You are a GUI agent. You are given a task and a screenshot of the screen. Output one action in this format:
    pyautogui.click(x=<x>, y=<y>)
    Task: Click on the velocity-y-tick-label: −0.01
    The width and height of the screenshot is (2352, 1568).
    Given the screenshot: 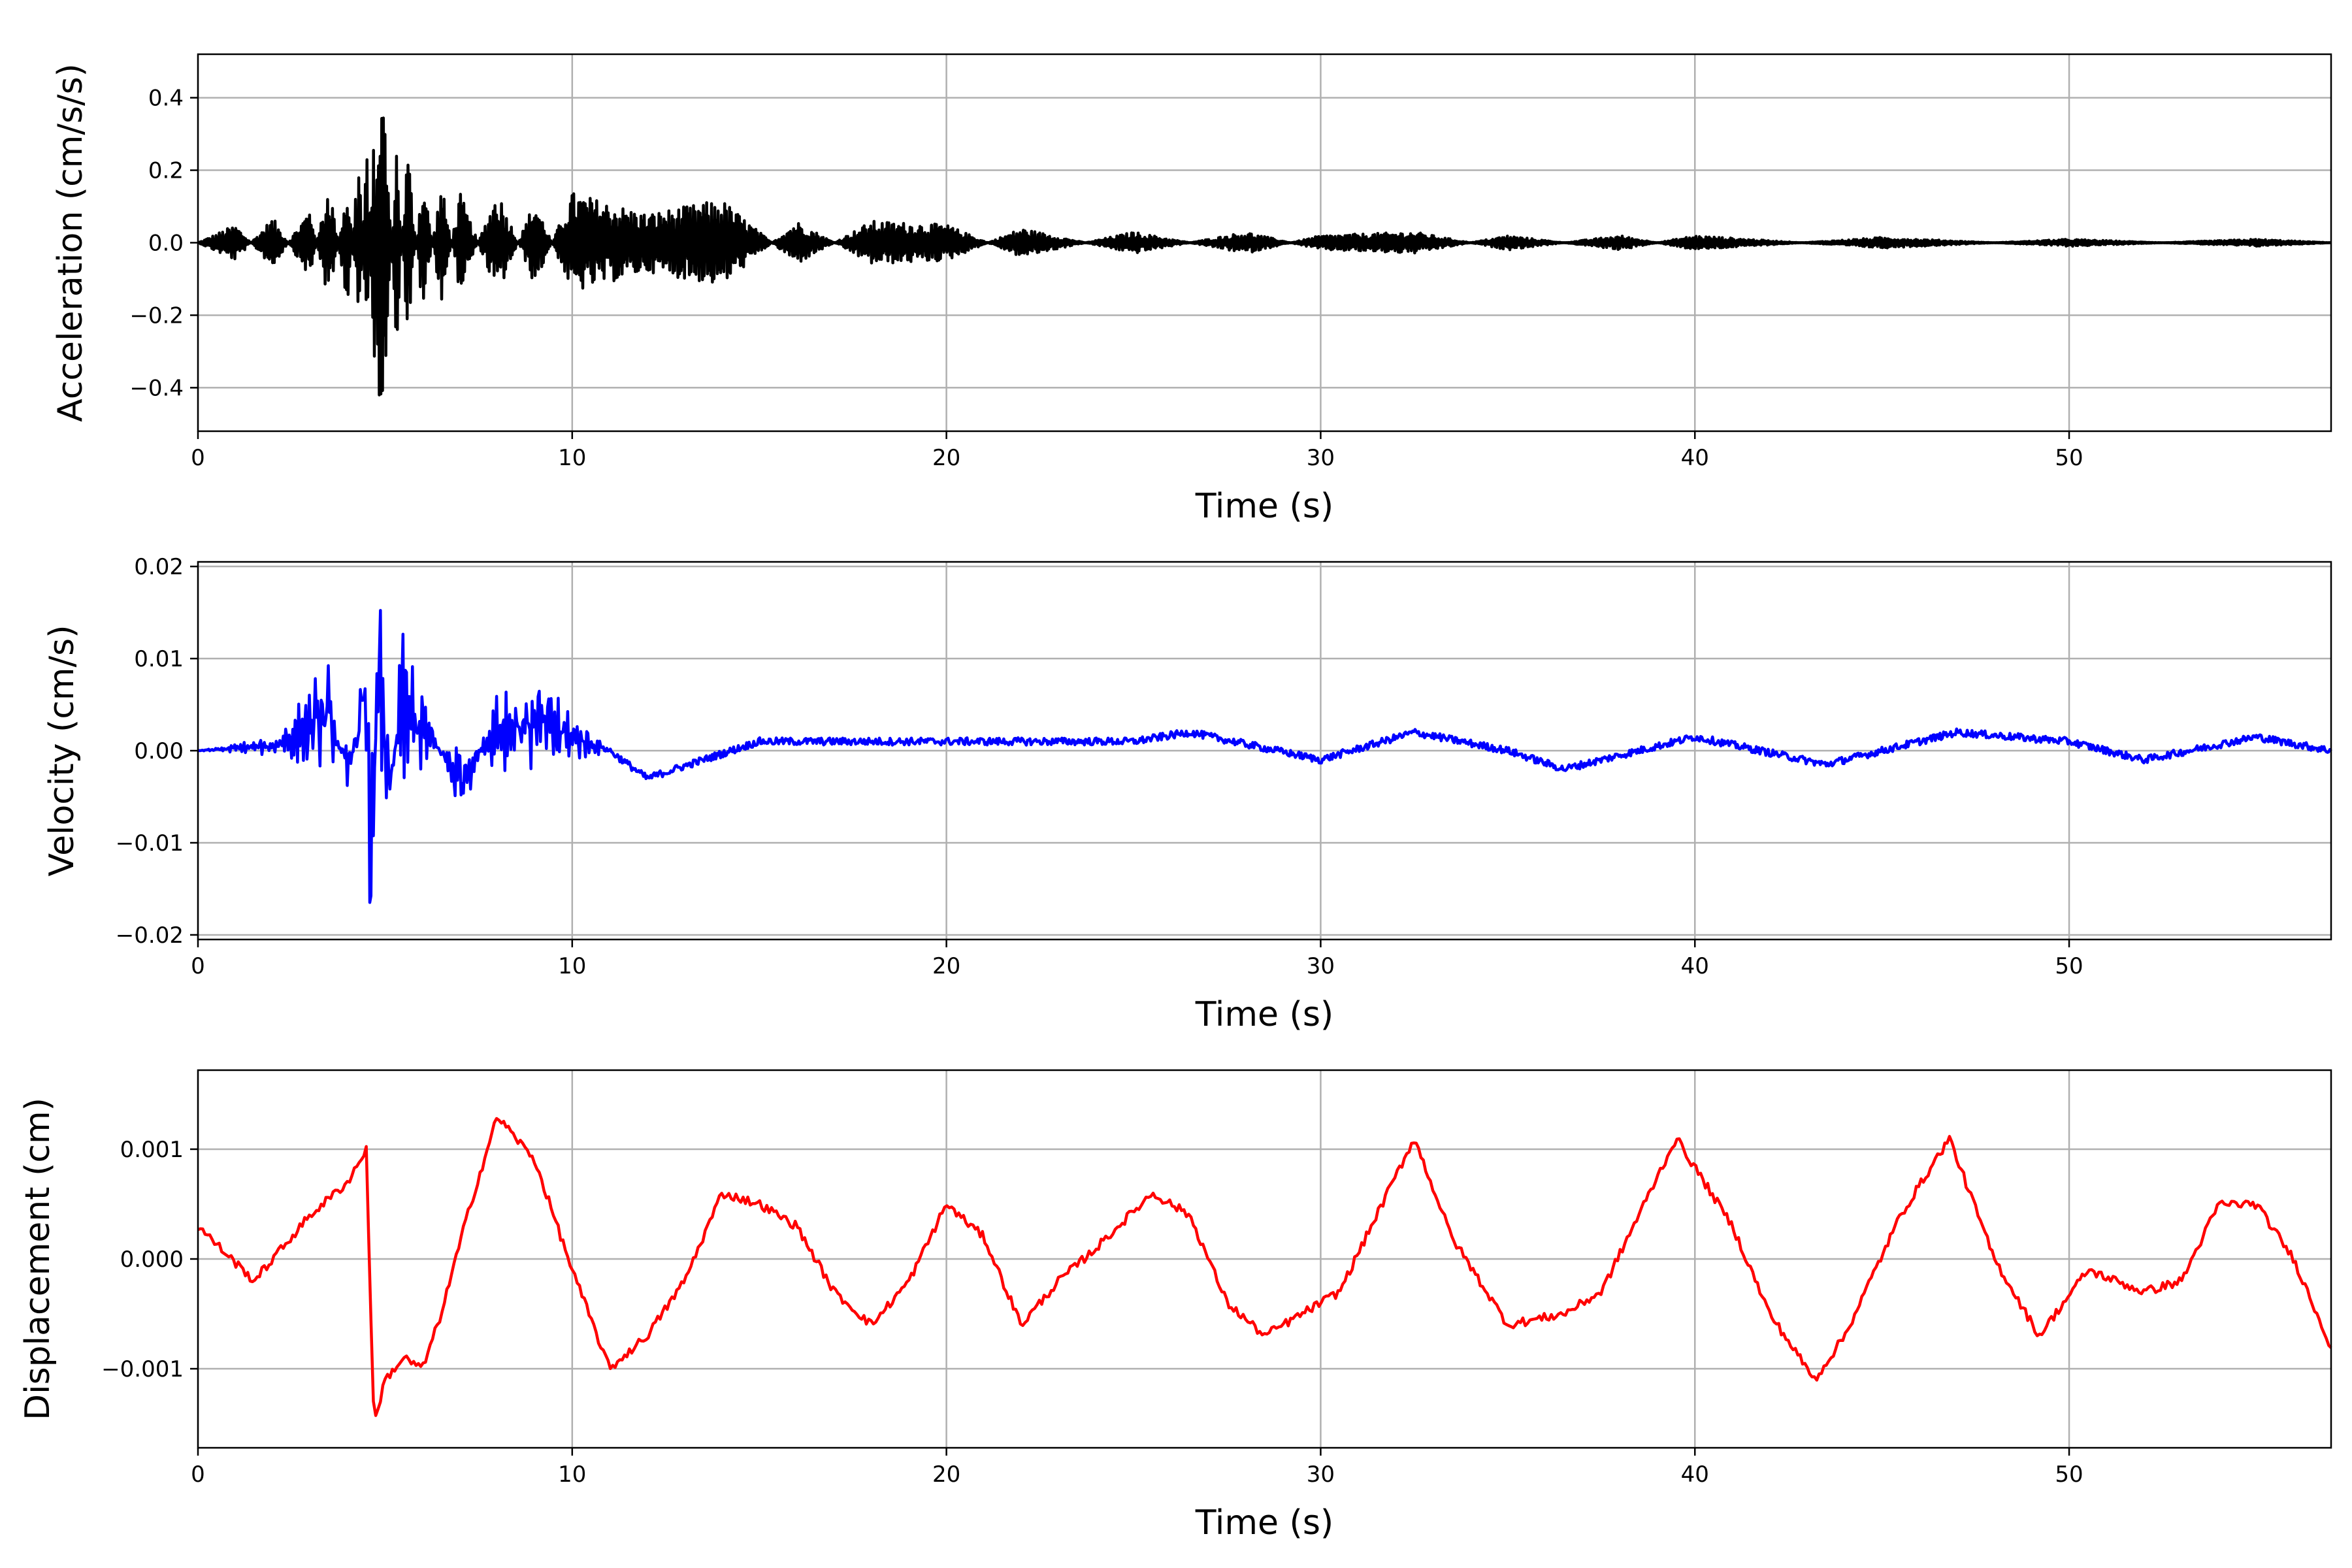 What is the action you would take?
    pyautogui.click(x=150, y=843)
    